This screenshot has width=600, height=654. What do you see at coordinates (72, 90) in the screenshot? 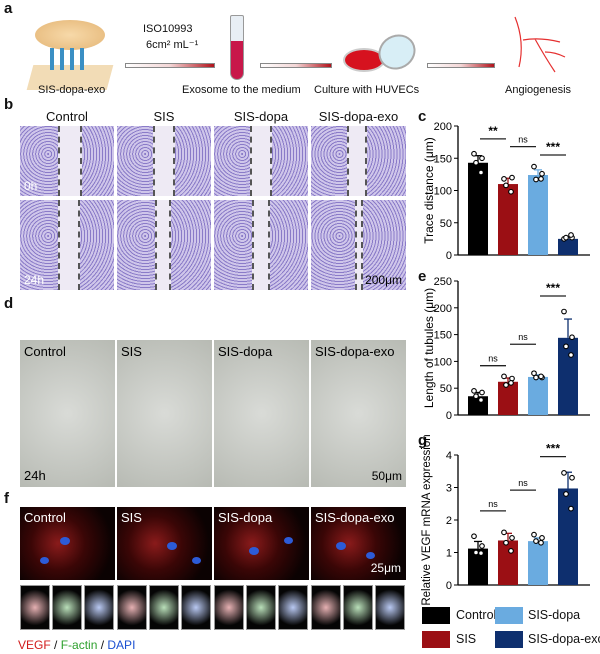
I see `step-sis-dopa-exo: SIS-dopa-exo` at bounding box center [72, 90].